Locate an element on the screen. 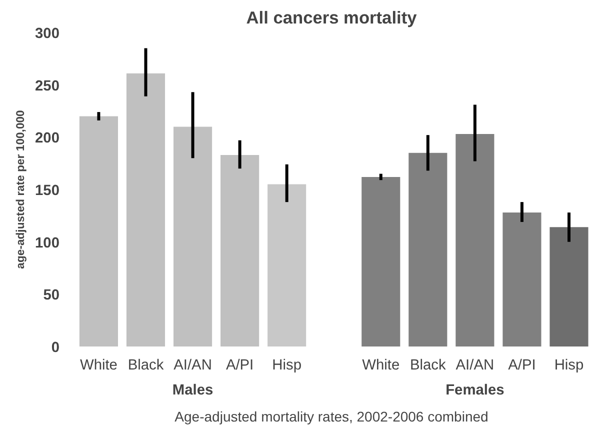  text: Age-adjusted mortality rates, 2002-2006 combined is located at coordinates (331, 416).